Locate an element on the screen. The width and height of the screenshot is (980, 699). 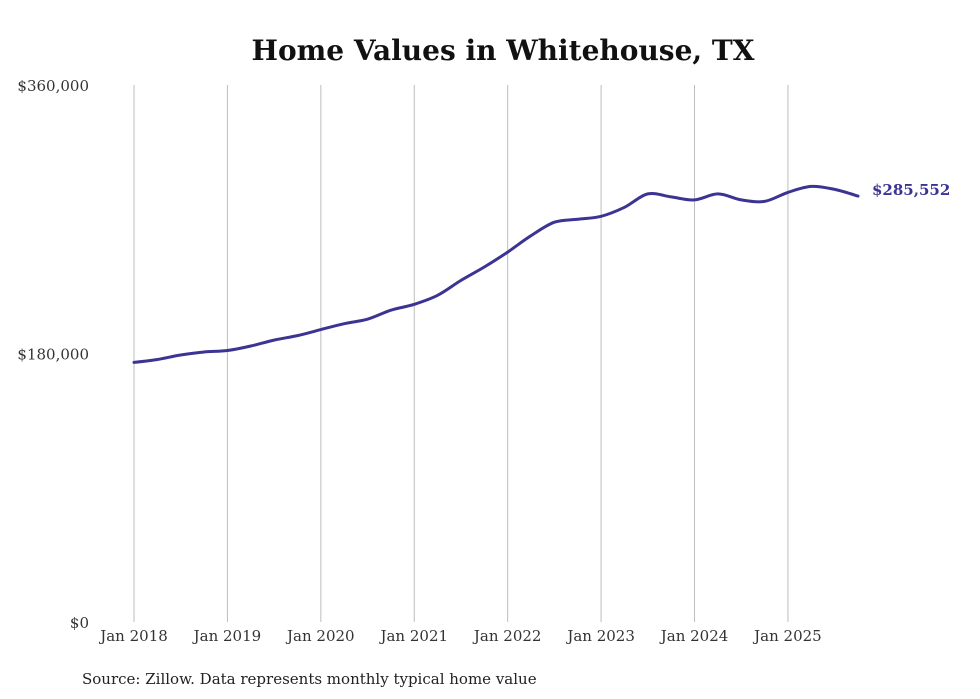
end-value-label: $285,552 is located at coordinates (911, 190).